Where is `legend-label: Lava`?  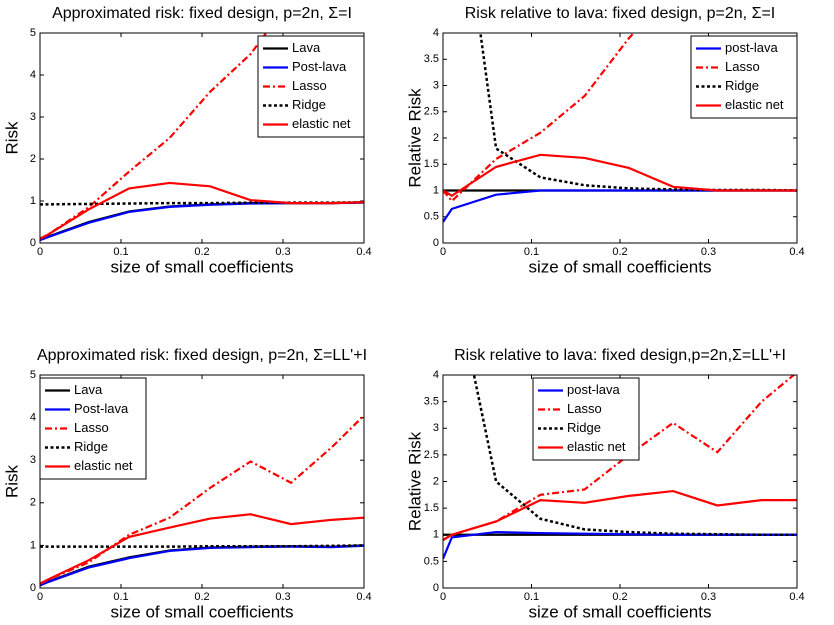
legend-label: Lava is located at coordinates (88, 389).